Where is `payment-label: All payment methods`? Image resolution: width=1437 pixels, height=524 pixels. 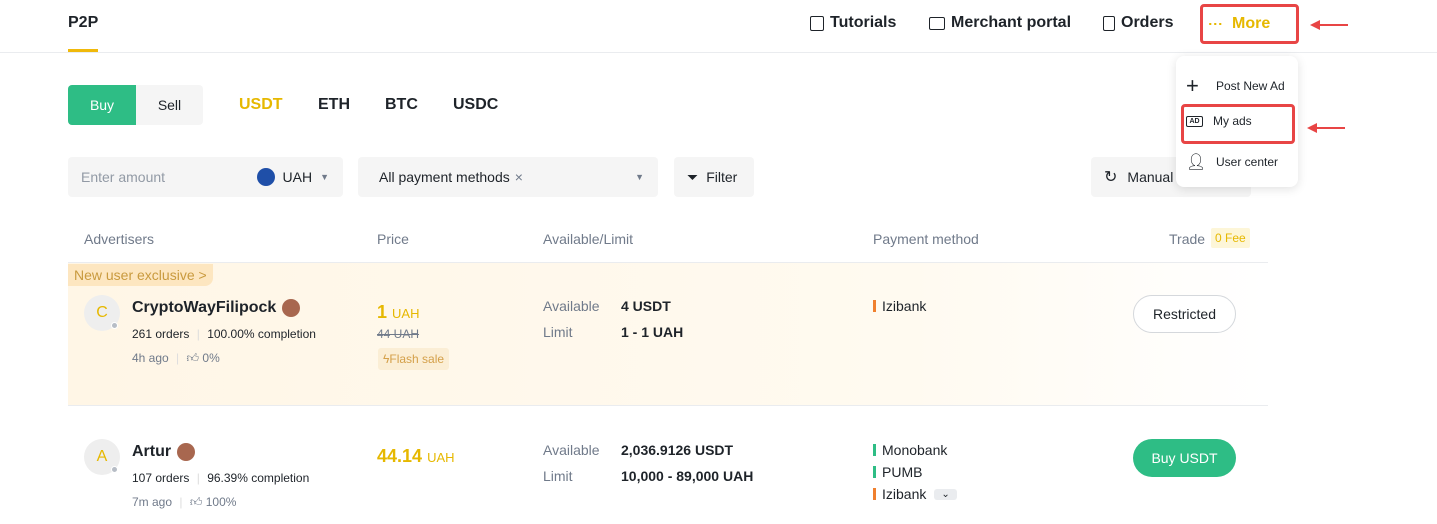 payment-label: All payment methods is located at coordinates (444, 177).